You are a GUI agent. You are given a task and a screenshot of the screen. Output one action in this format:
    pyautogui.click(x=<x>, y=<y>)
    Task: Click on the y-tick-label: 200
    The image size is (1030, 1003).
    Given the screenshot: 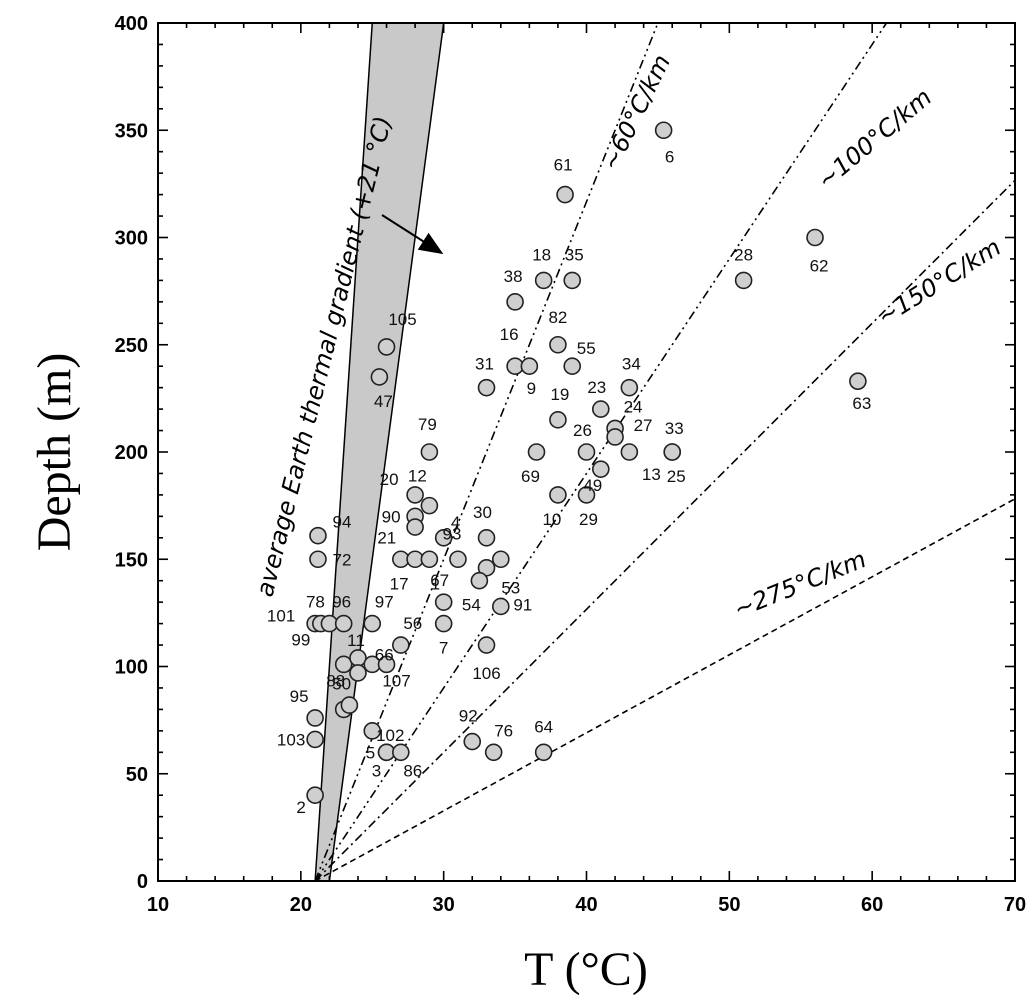 What is the action you would take?
    pyautogui.click(x=131, y=453)
    